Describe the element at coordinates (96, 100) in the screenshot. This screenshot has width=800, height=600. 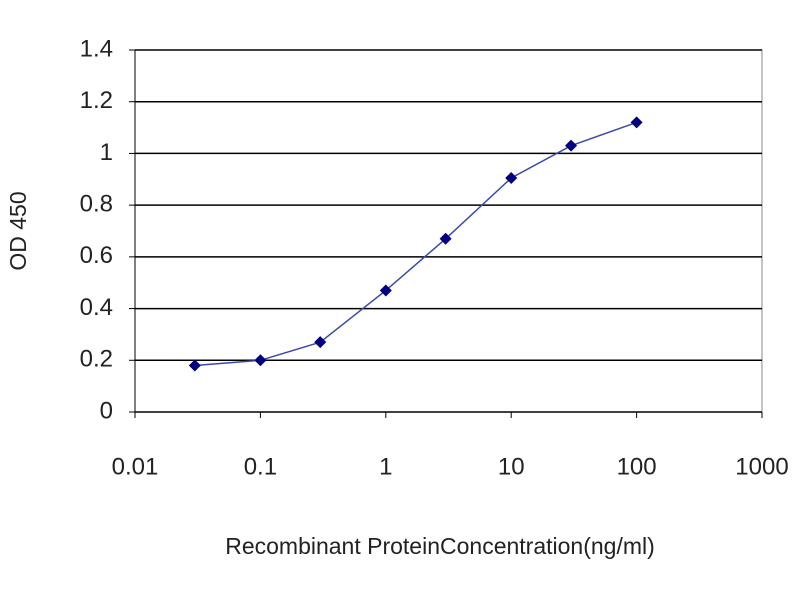
I see `y-tick-label: 1.2` at that location.